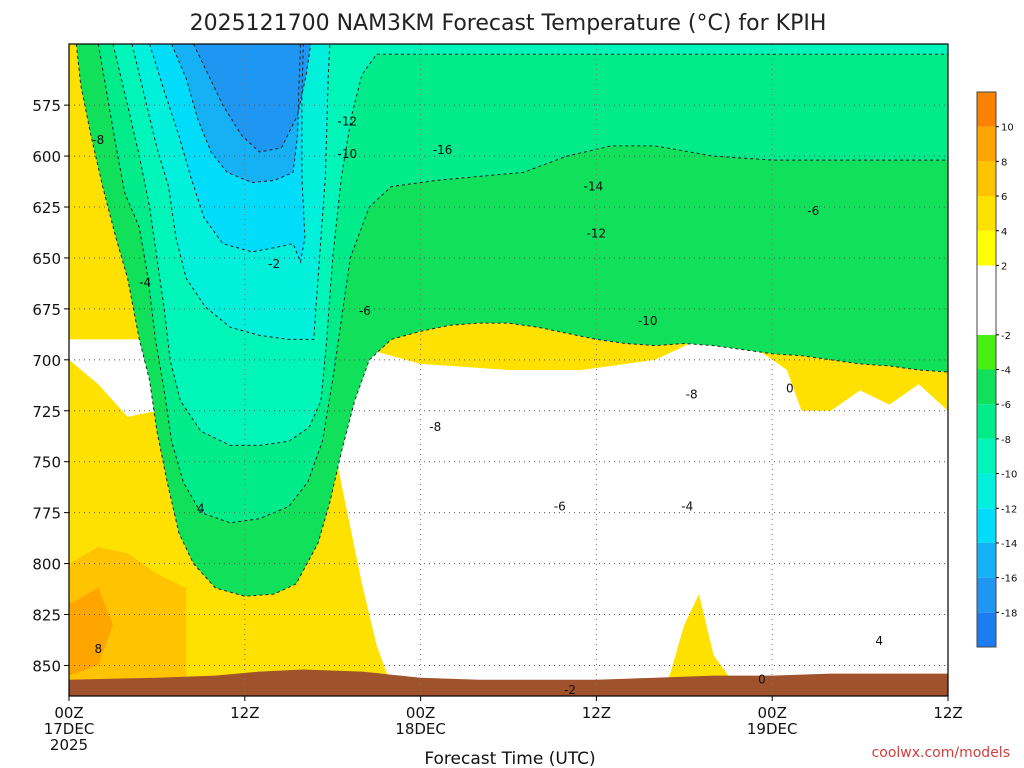 The height and width of the screenshot is (768, 1024). I want to click on colorbar-label: 4, so click(1004, 232).